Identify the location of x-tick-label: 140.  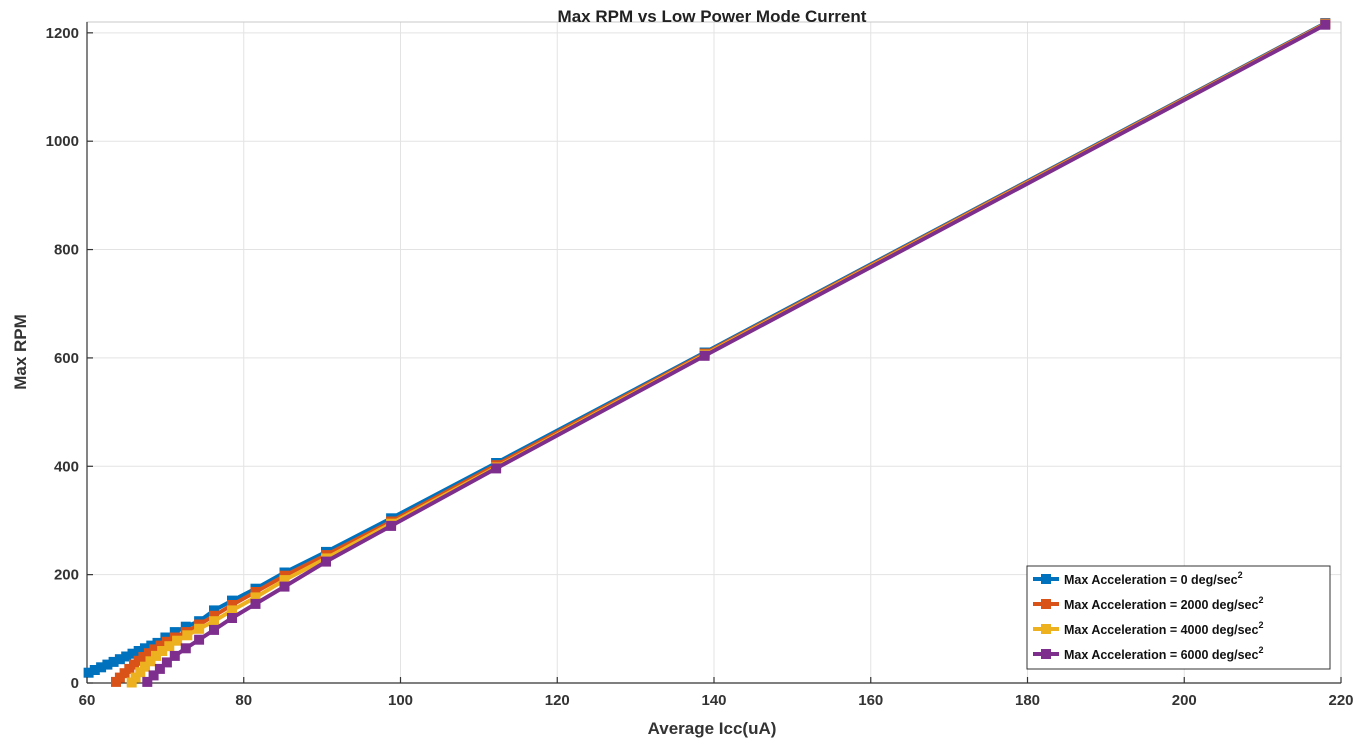
(713, 700).